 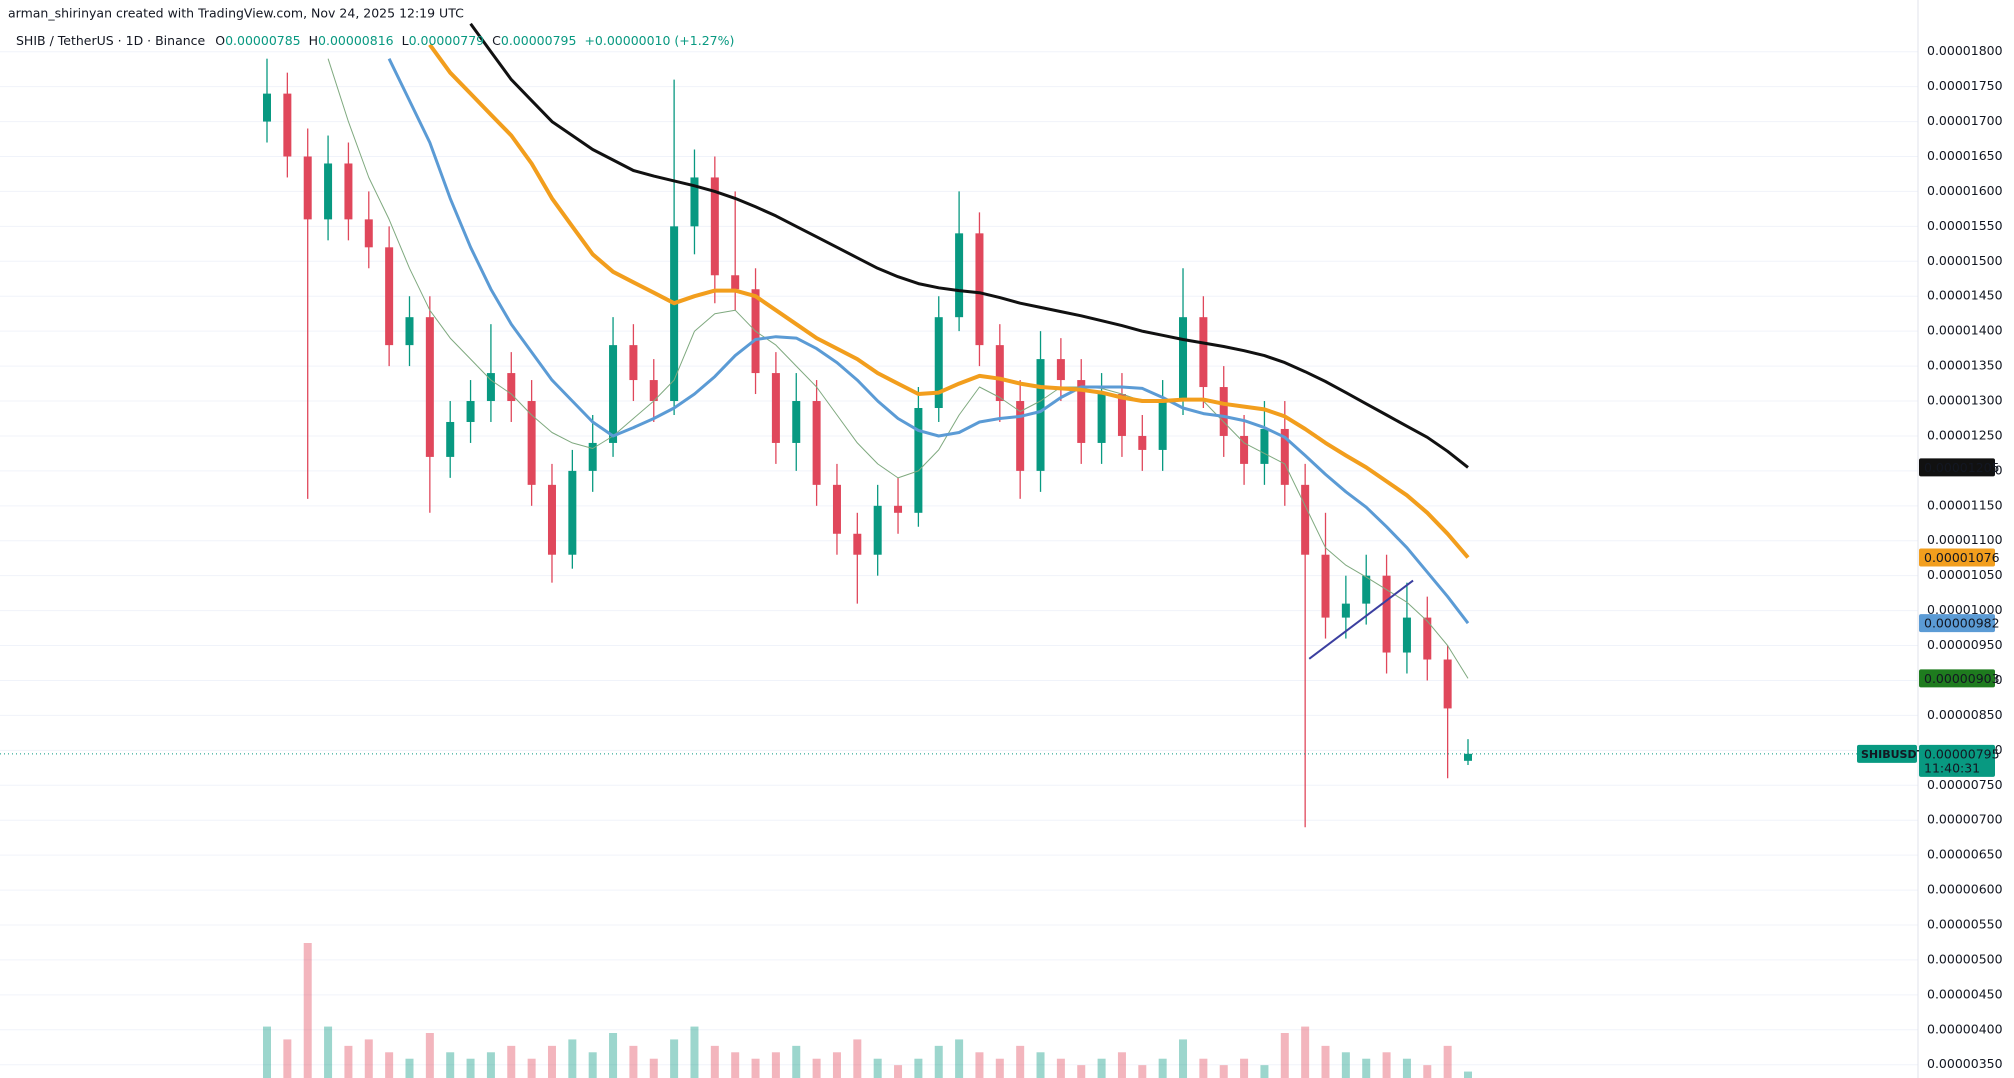 What do you see at coordinates (1965, 958) in the screenshot?
I see `y-tick-label: 0.00000500` at bounding box center [1965, 958].